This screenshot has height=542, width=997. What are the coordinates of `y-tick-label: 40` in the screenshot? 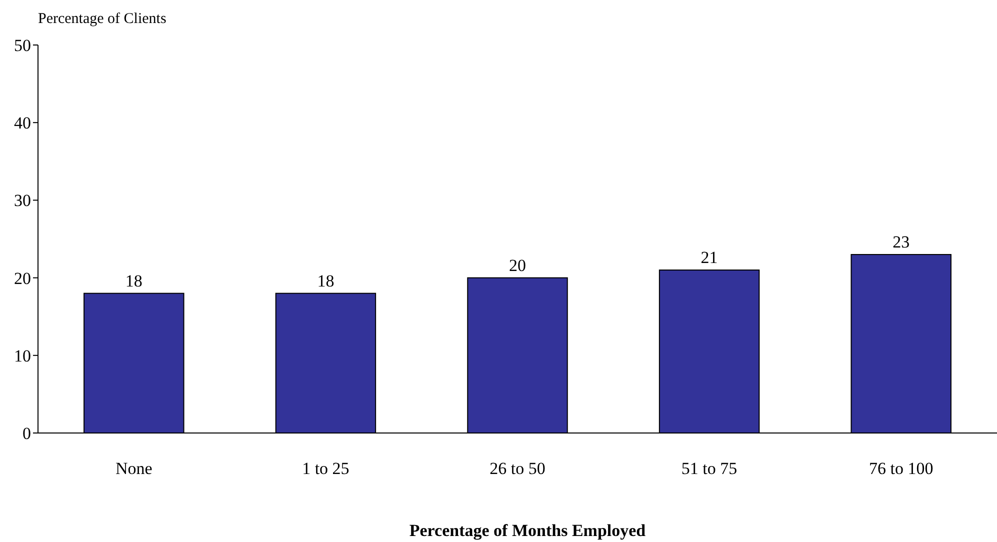 It's located at (22, 123).